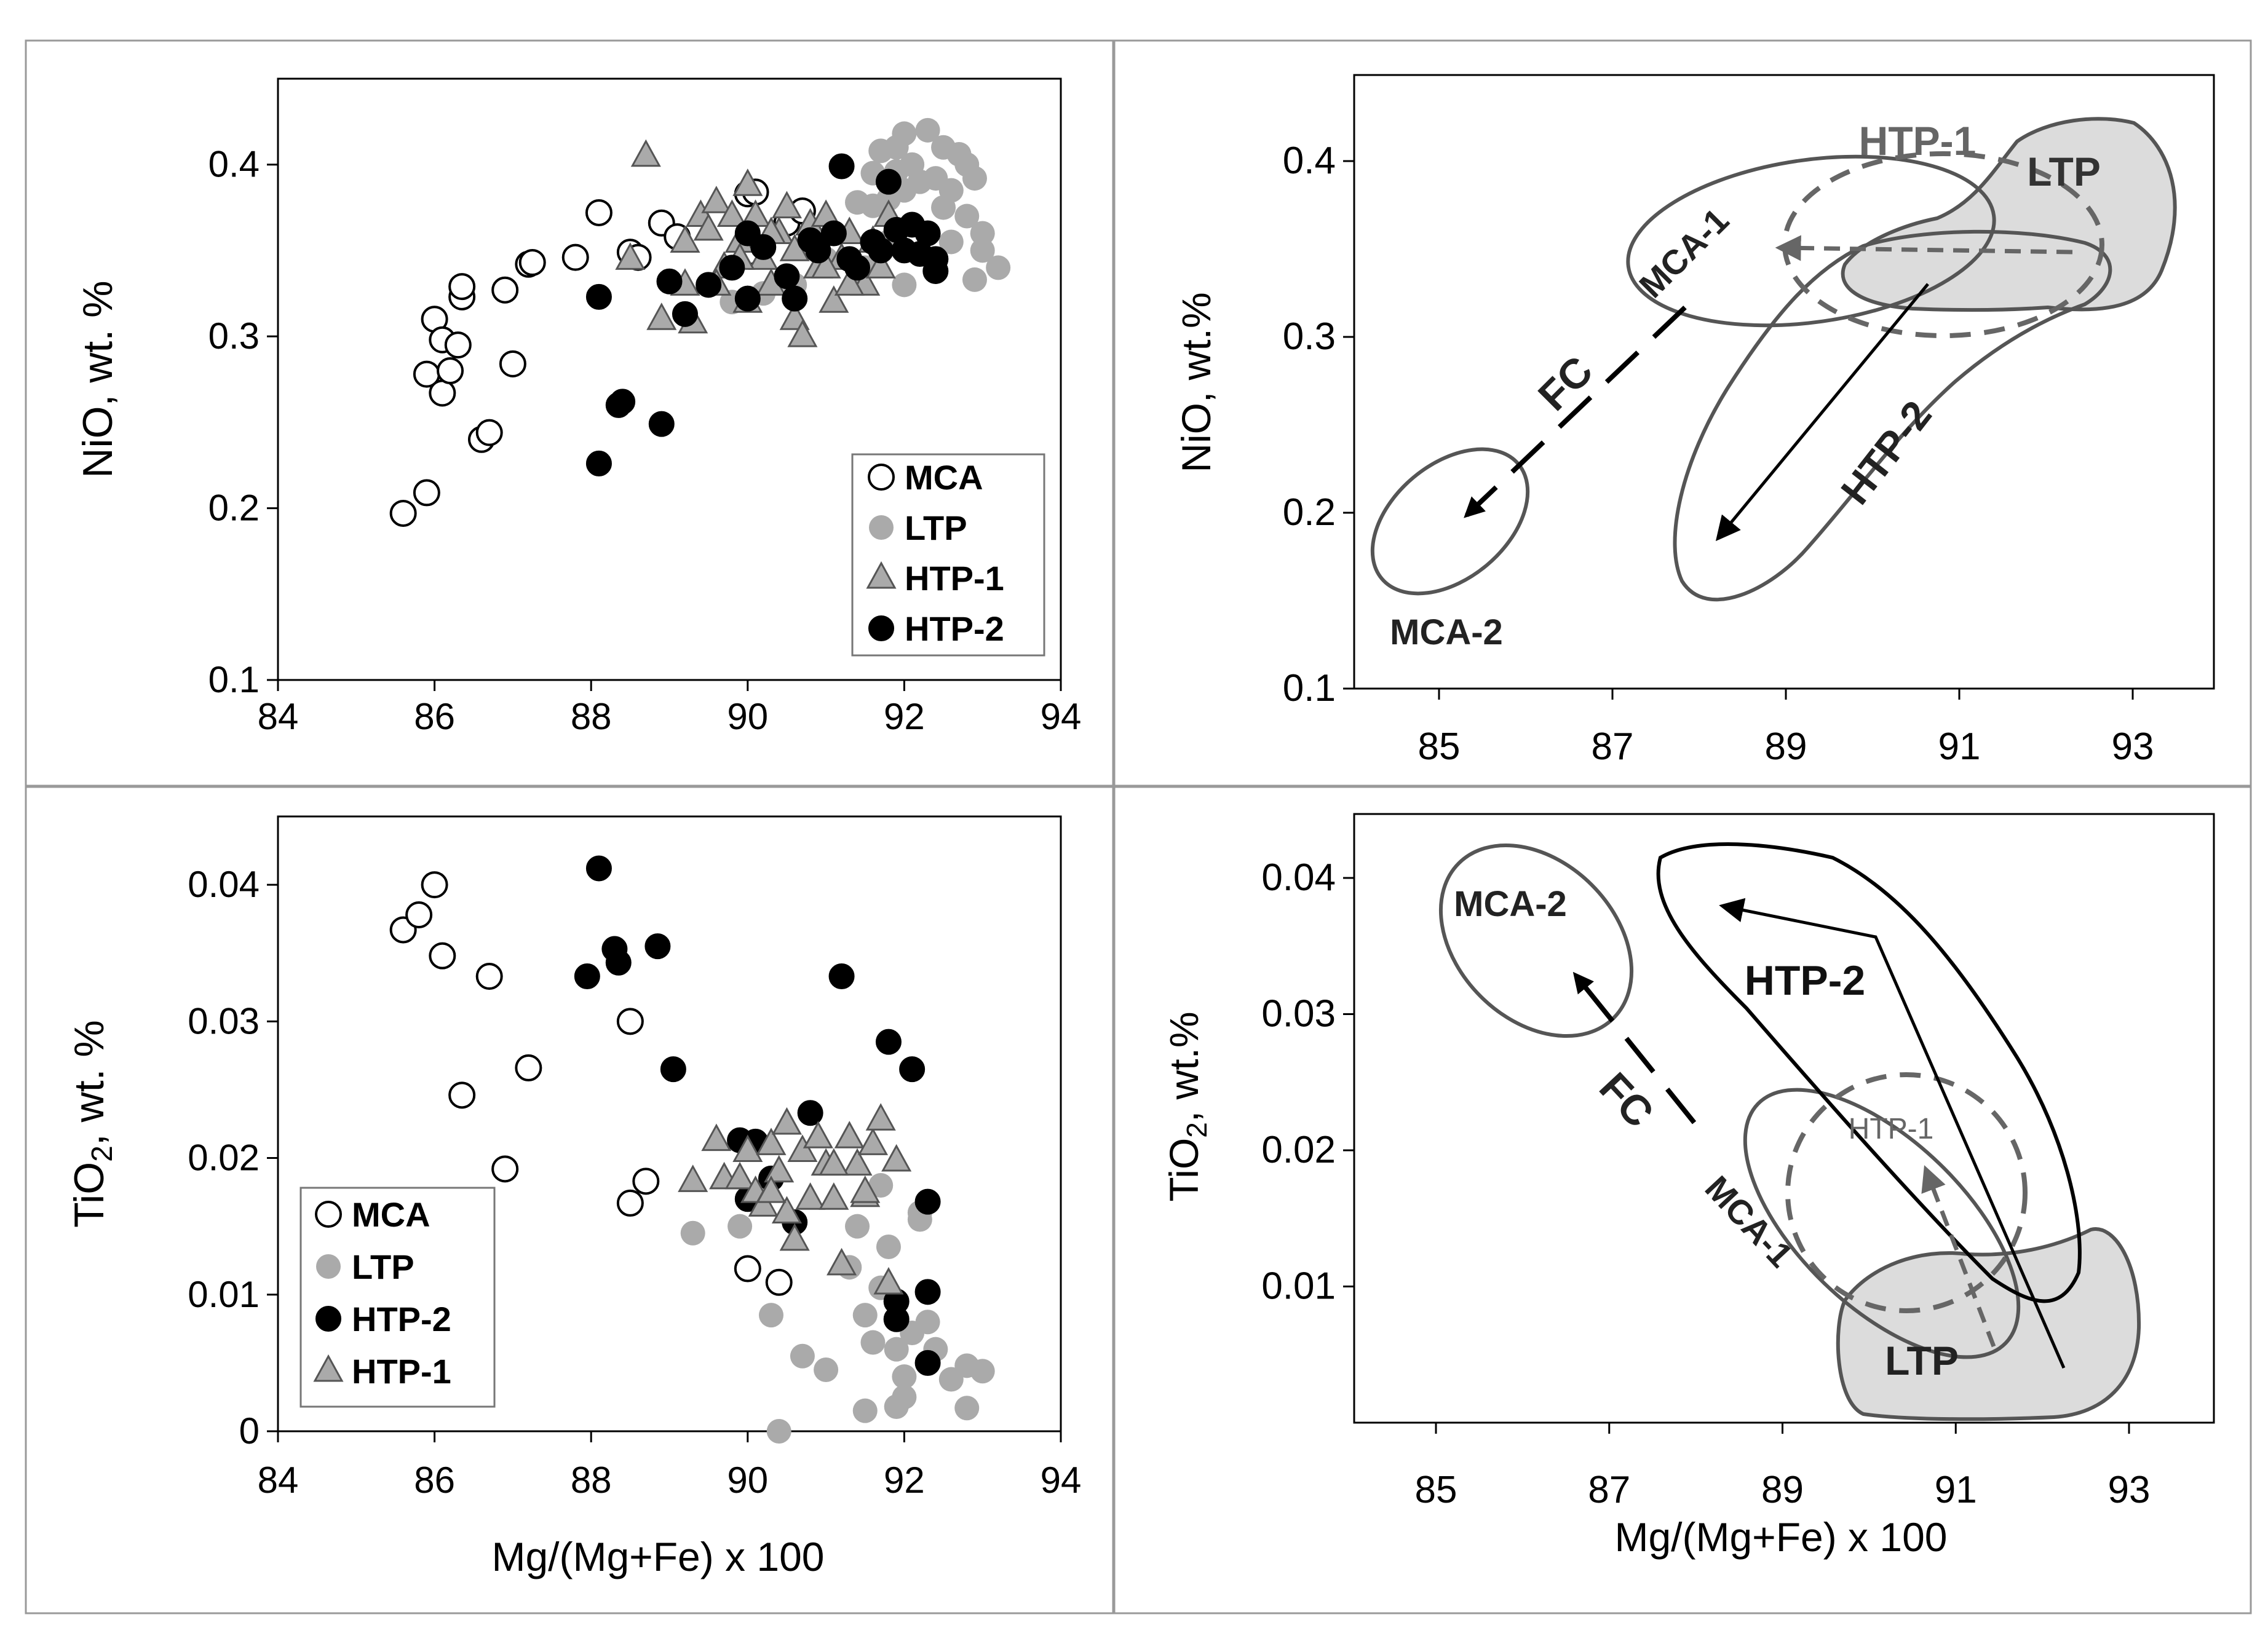 The height and width of the screenshot is (1628, 2268). Describe the element at coordinates (249, 1431) in the screenshot. I see `y-tick-label: 0` at that location.